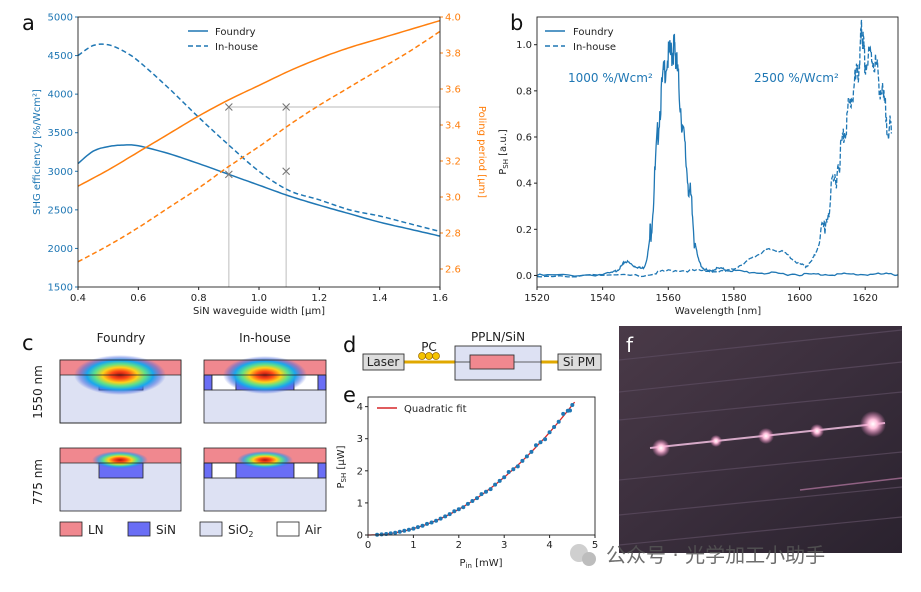 This screenshot has width=921, height=592. I want to click on legend-b-inhouse: In-house, so click(594, 47).